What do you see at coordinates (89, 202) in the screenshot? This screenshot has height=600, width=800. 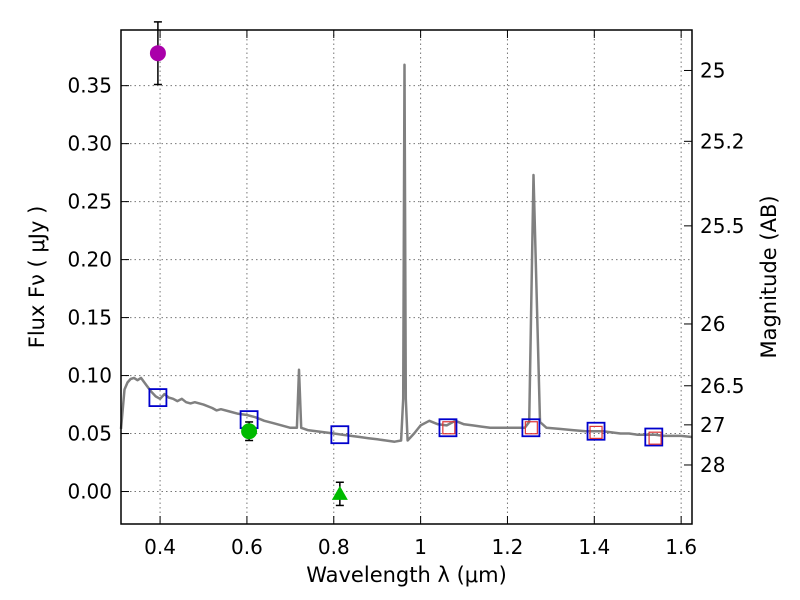 I see `y-tick-label: 0.25` at bounding box center [89, 202].